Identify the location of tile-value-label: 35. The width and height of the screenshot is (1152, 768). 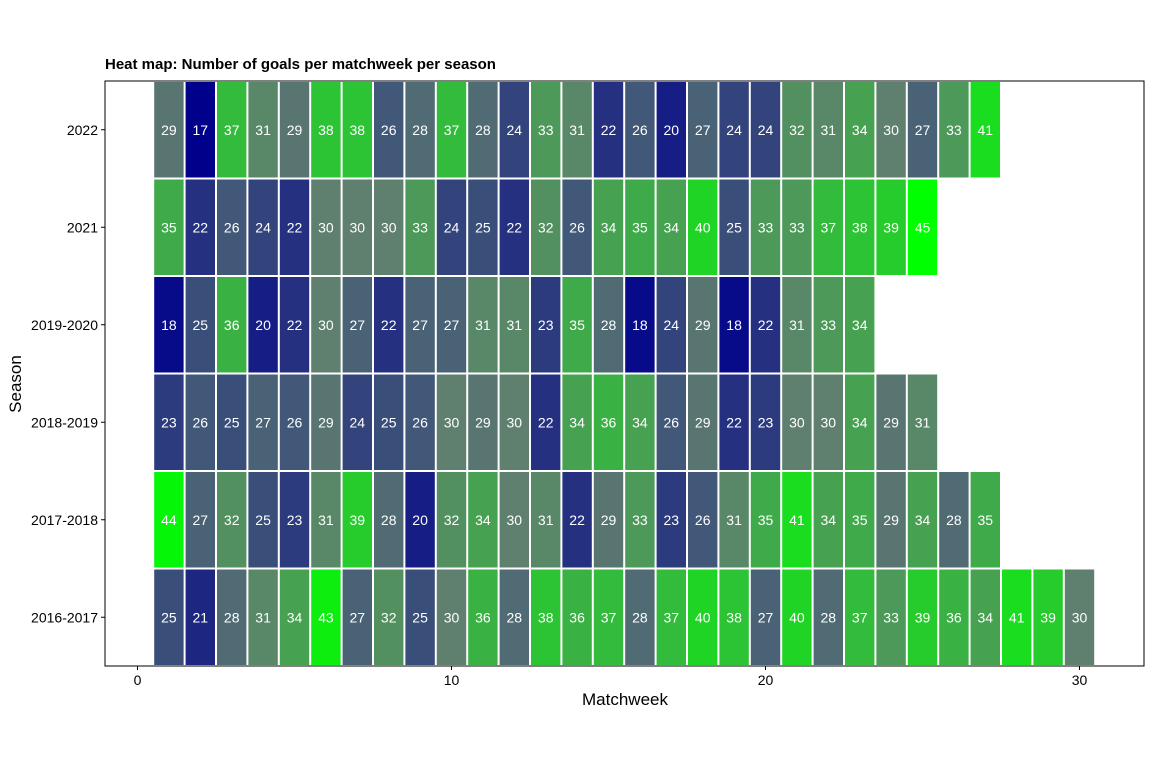
(986, 520).